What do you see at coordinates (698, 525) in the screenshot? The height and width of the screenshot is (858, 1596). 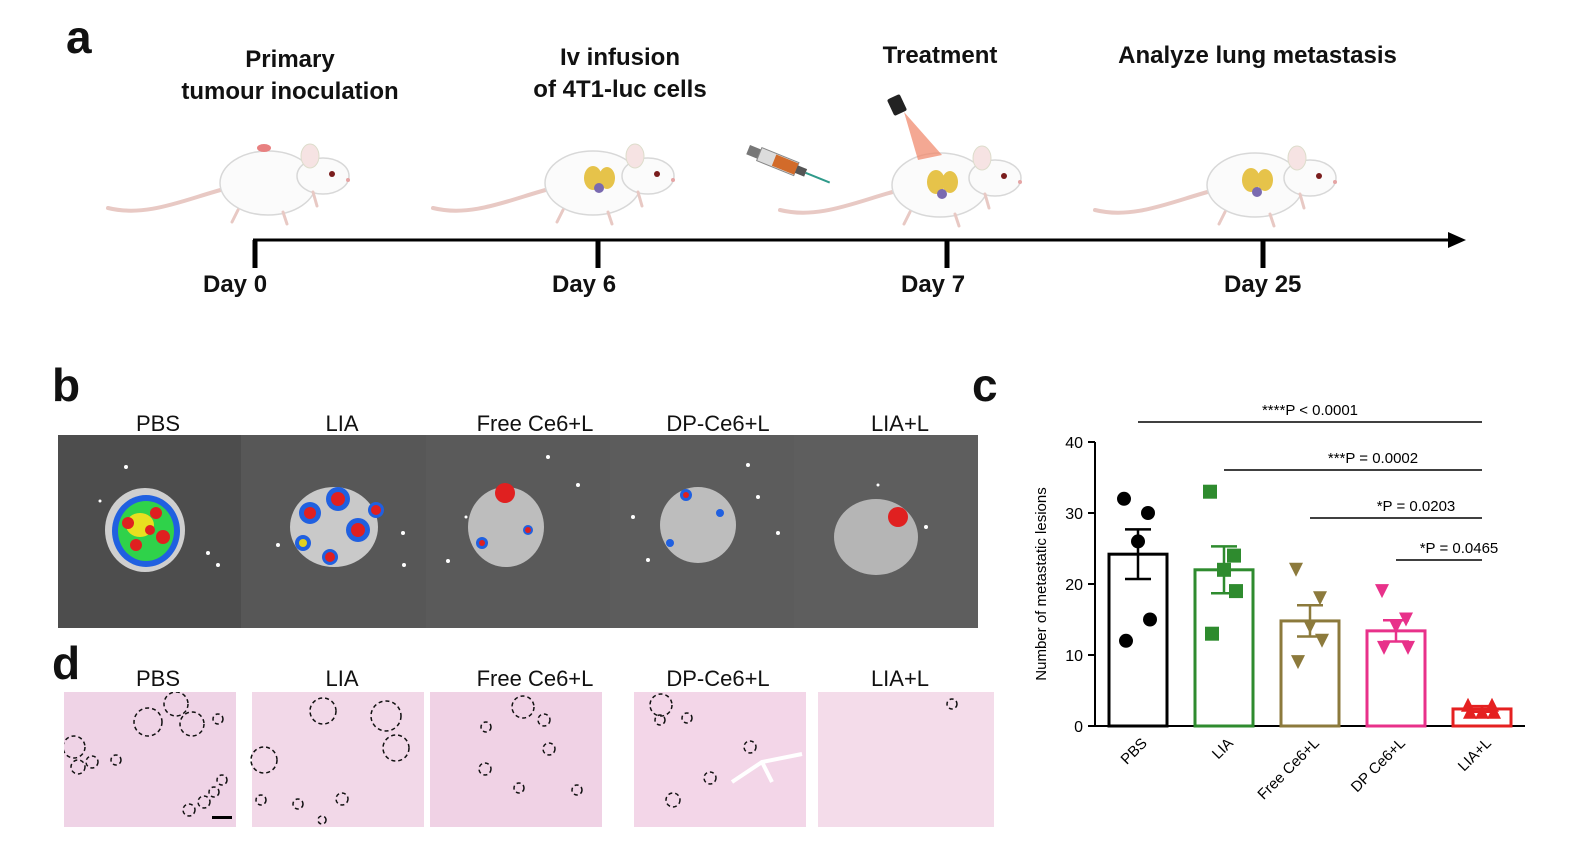 I see `lung-image-dp-ce6` at bounding box center [698, 525].